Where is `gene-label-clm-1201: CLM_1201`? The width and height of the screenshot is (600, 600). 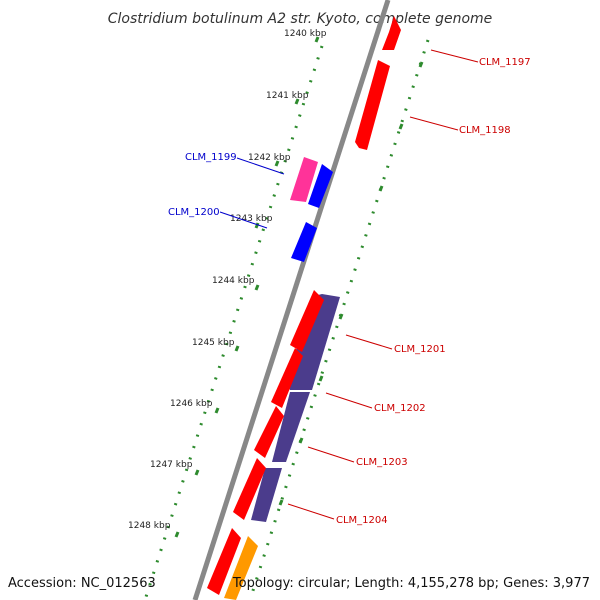 gene-label-clm-1201: CLM_1201 is located at coordinates (420, 349).